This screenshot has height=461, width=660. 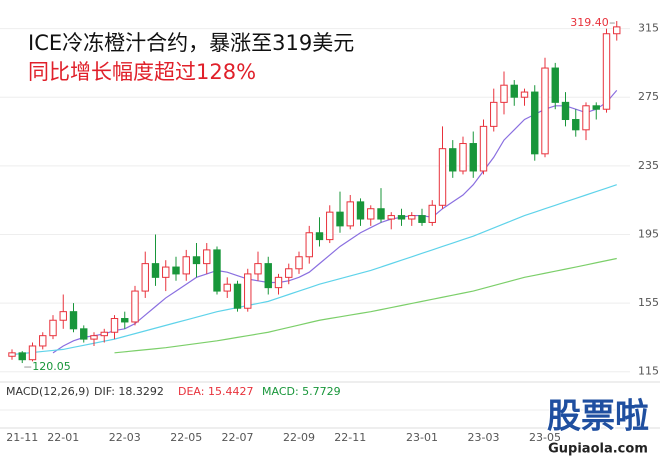 I want to click on x-tick-label: 22-07, so click(x=238, y=437).